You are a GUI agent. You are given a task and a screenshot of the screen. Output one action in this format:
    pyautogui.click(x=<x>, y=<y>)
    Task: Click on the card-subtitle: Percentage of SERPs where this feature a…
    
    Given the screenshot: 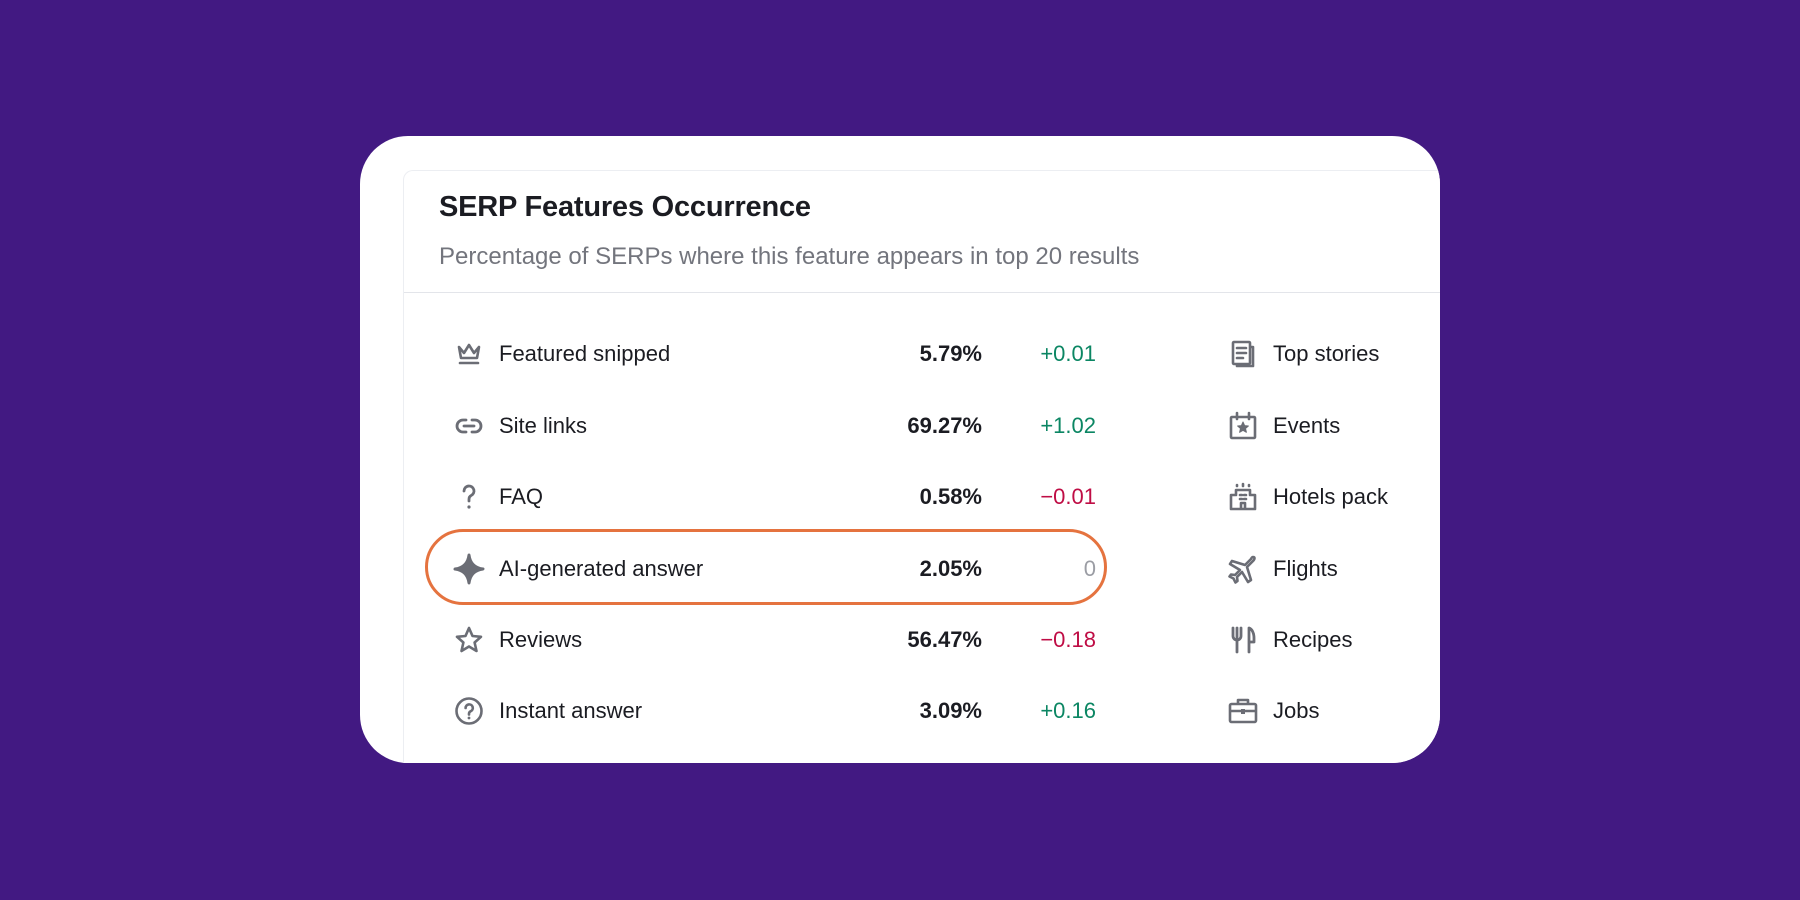 What is the action you would take?
    pyautogui.click(x=789, y=256)
    